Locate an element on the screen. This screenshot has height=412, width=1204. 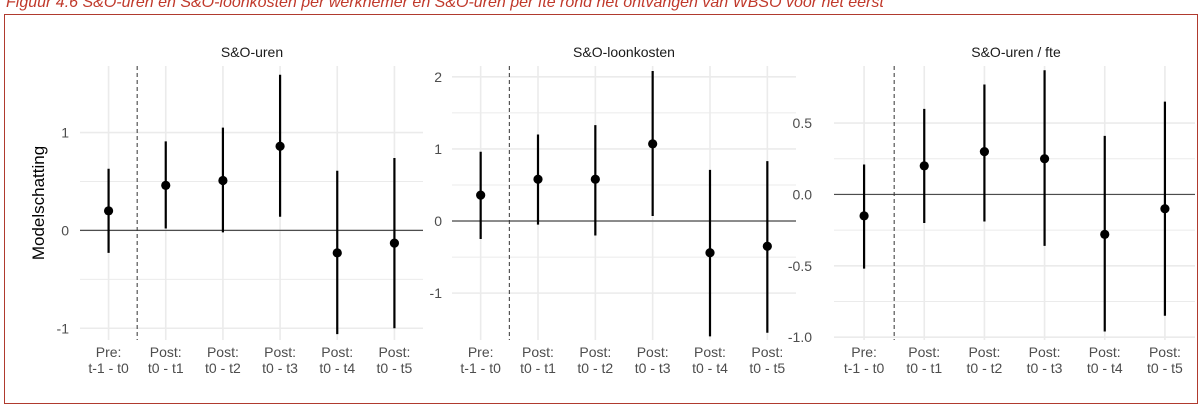
panel-title: S&O-loonkosten is located at coordinates (624, 52).